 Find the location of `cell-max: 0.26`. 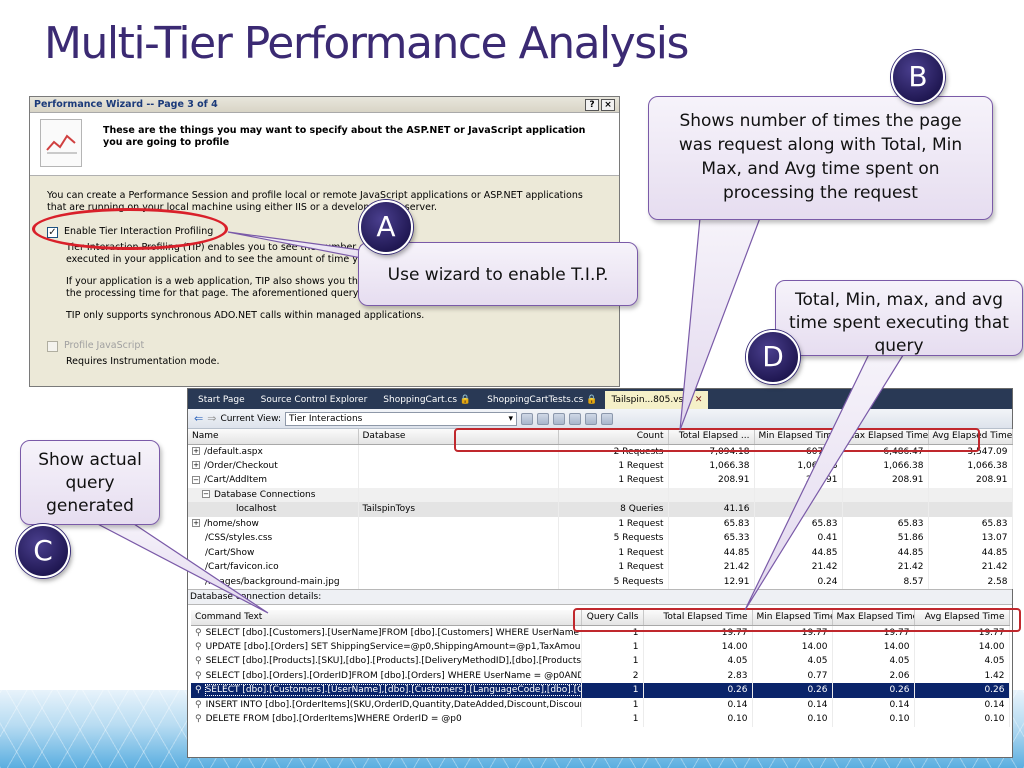

cell-max: 0.26 is located at coordinates (873, 690).